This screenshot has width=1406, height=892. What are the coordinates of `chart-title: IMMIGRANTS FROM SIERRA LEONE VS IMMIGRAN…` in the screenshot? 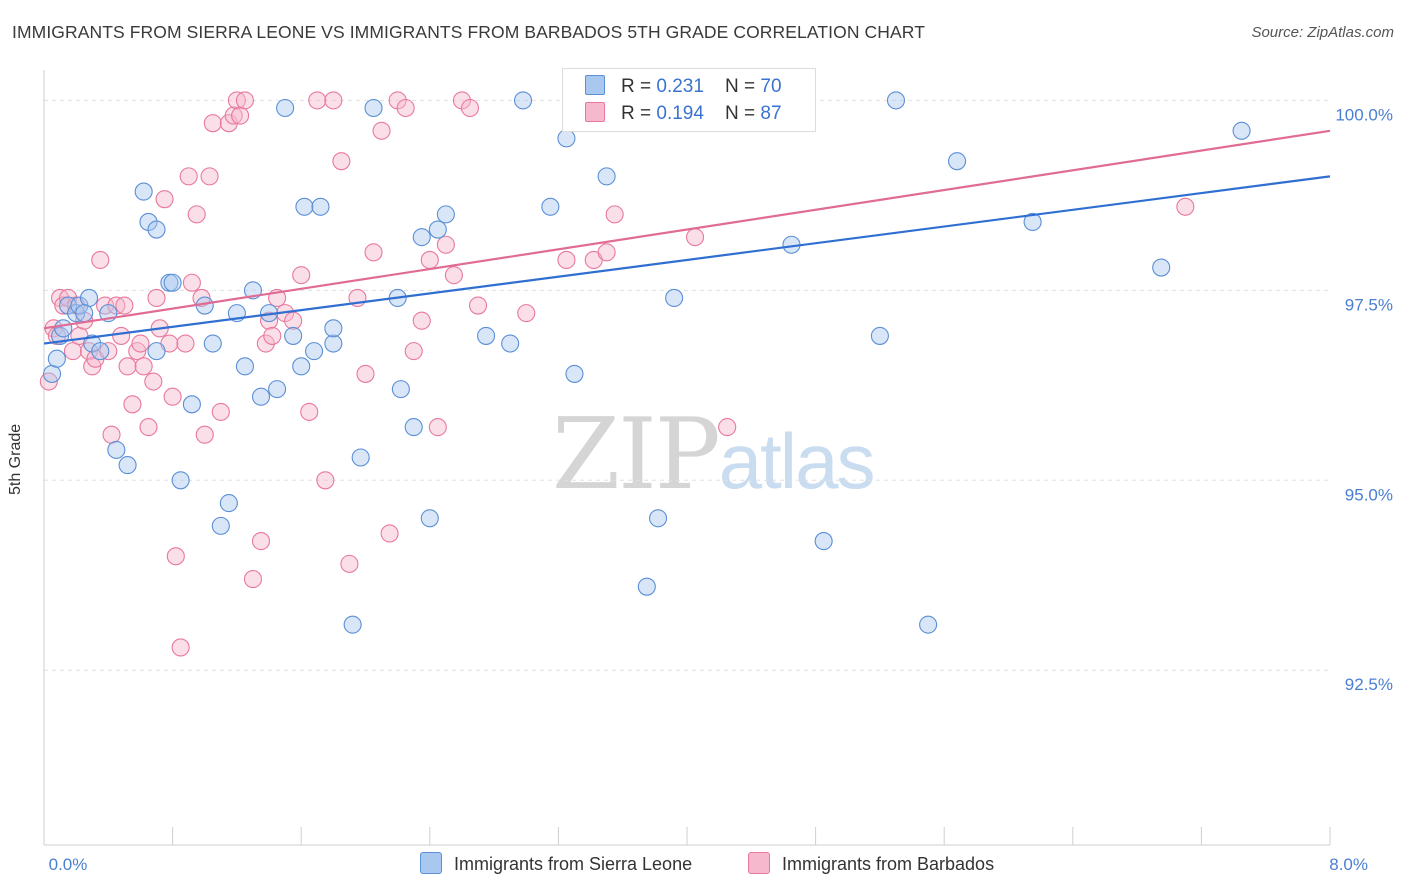 It's located at (468, 32).